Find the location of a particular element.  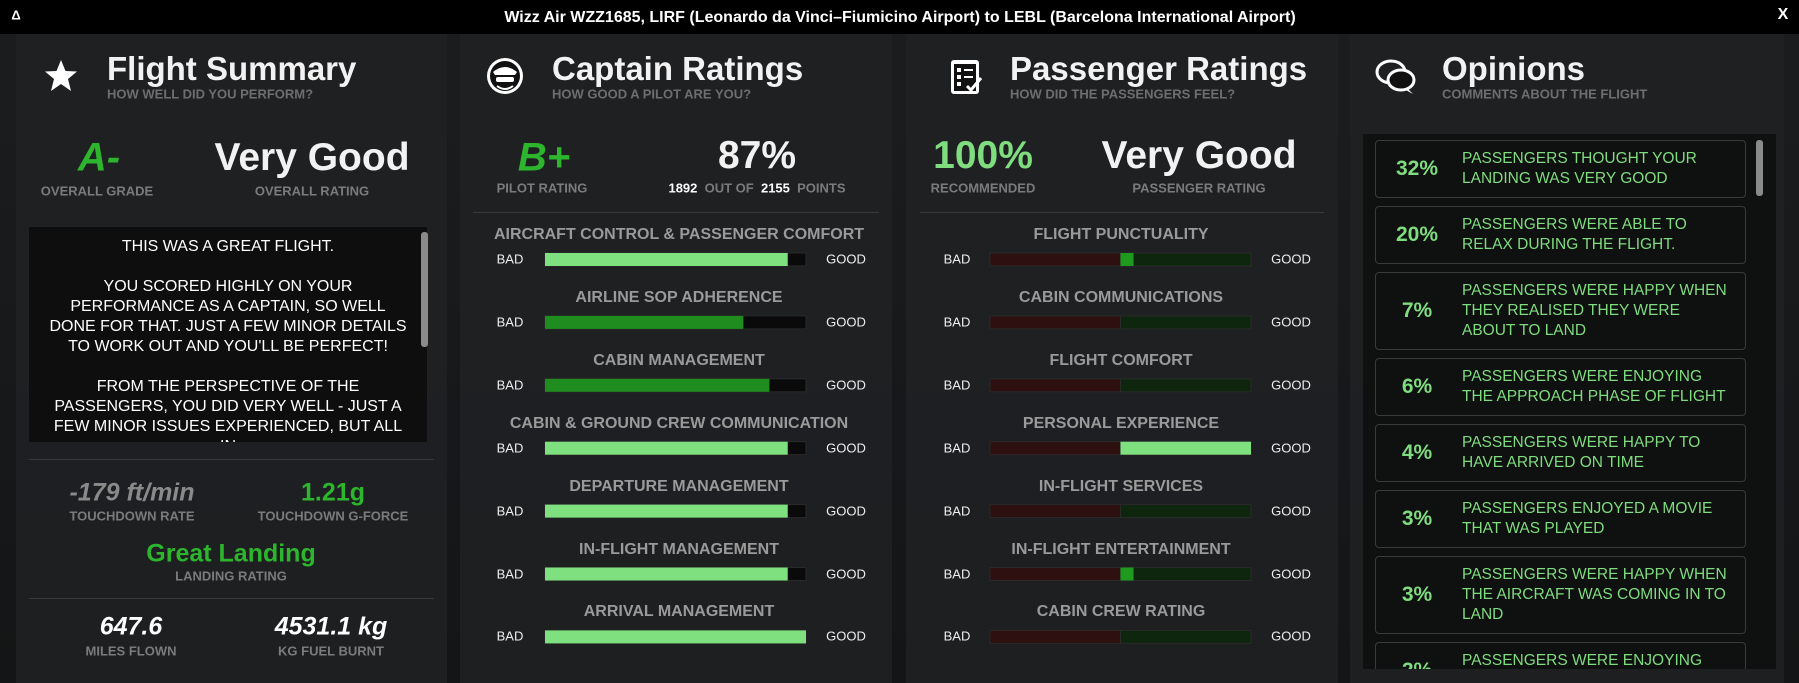

message-paragraph: THIS WAS A GREAT FLIGHT. is located at coordinates (228, 246).